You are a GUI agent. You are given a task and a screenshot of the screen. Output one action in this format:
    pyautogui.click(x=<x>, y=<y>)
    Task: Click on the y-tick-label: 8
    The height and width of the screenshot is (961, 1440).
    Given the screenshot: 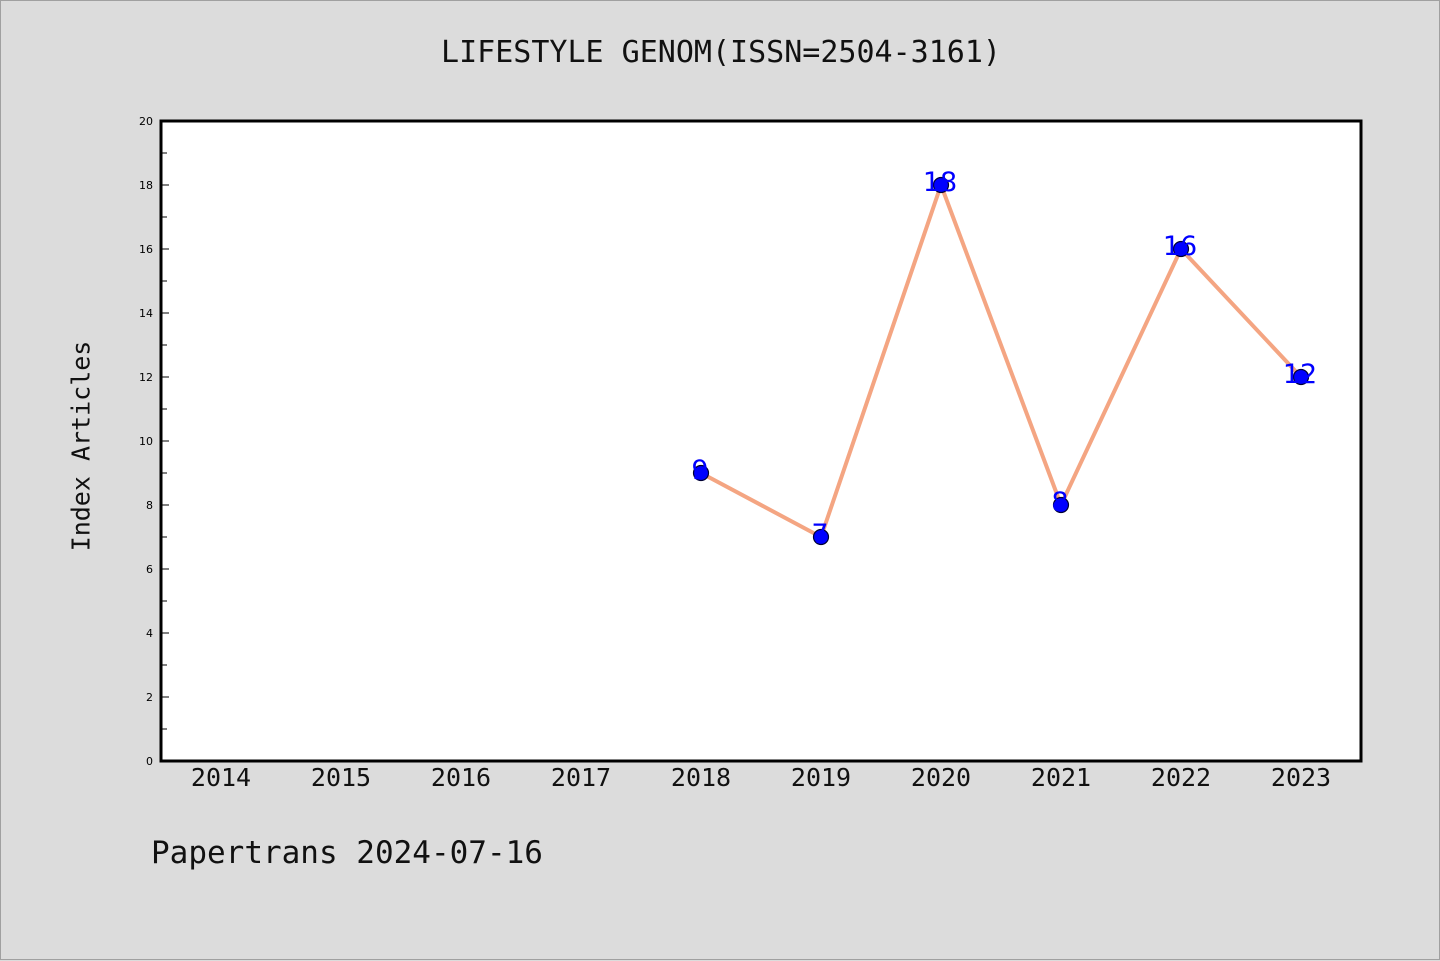 What is the action you would take?
    pyautogui.click(x=149, y=505)
    